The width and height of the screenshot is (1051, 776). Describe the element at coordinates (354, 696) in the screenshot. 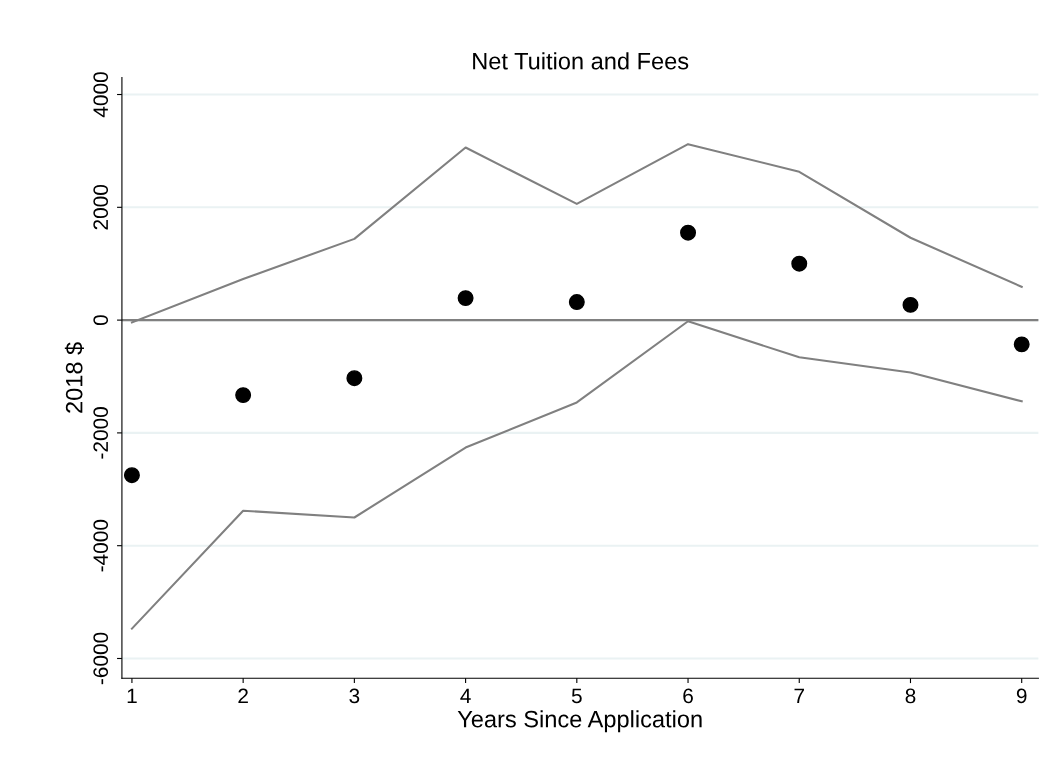

I see `x-tick-label: 3` at that location.